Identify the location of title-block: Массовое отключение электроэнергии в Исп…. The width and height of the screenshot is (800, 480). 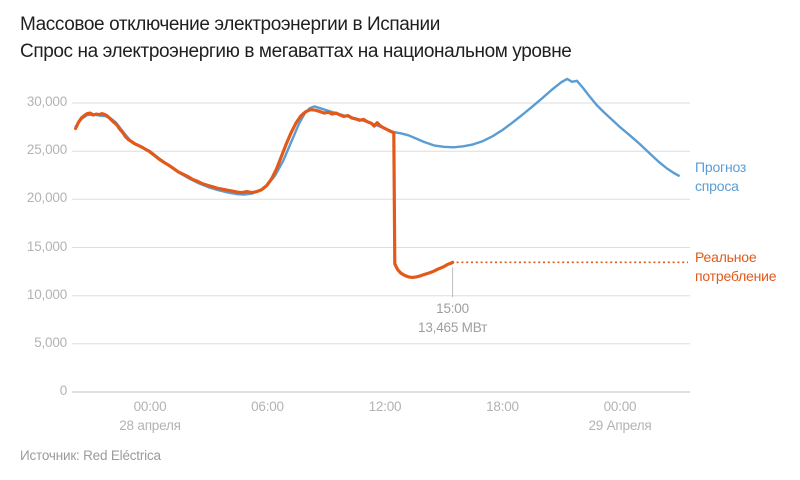
(296, 38).